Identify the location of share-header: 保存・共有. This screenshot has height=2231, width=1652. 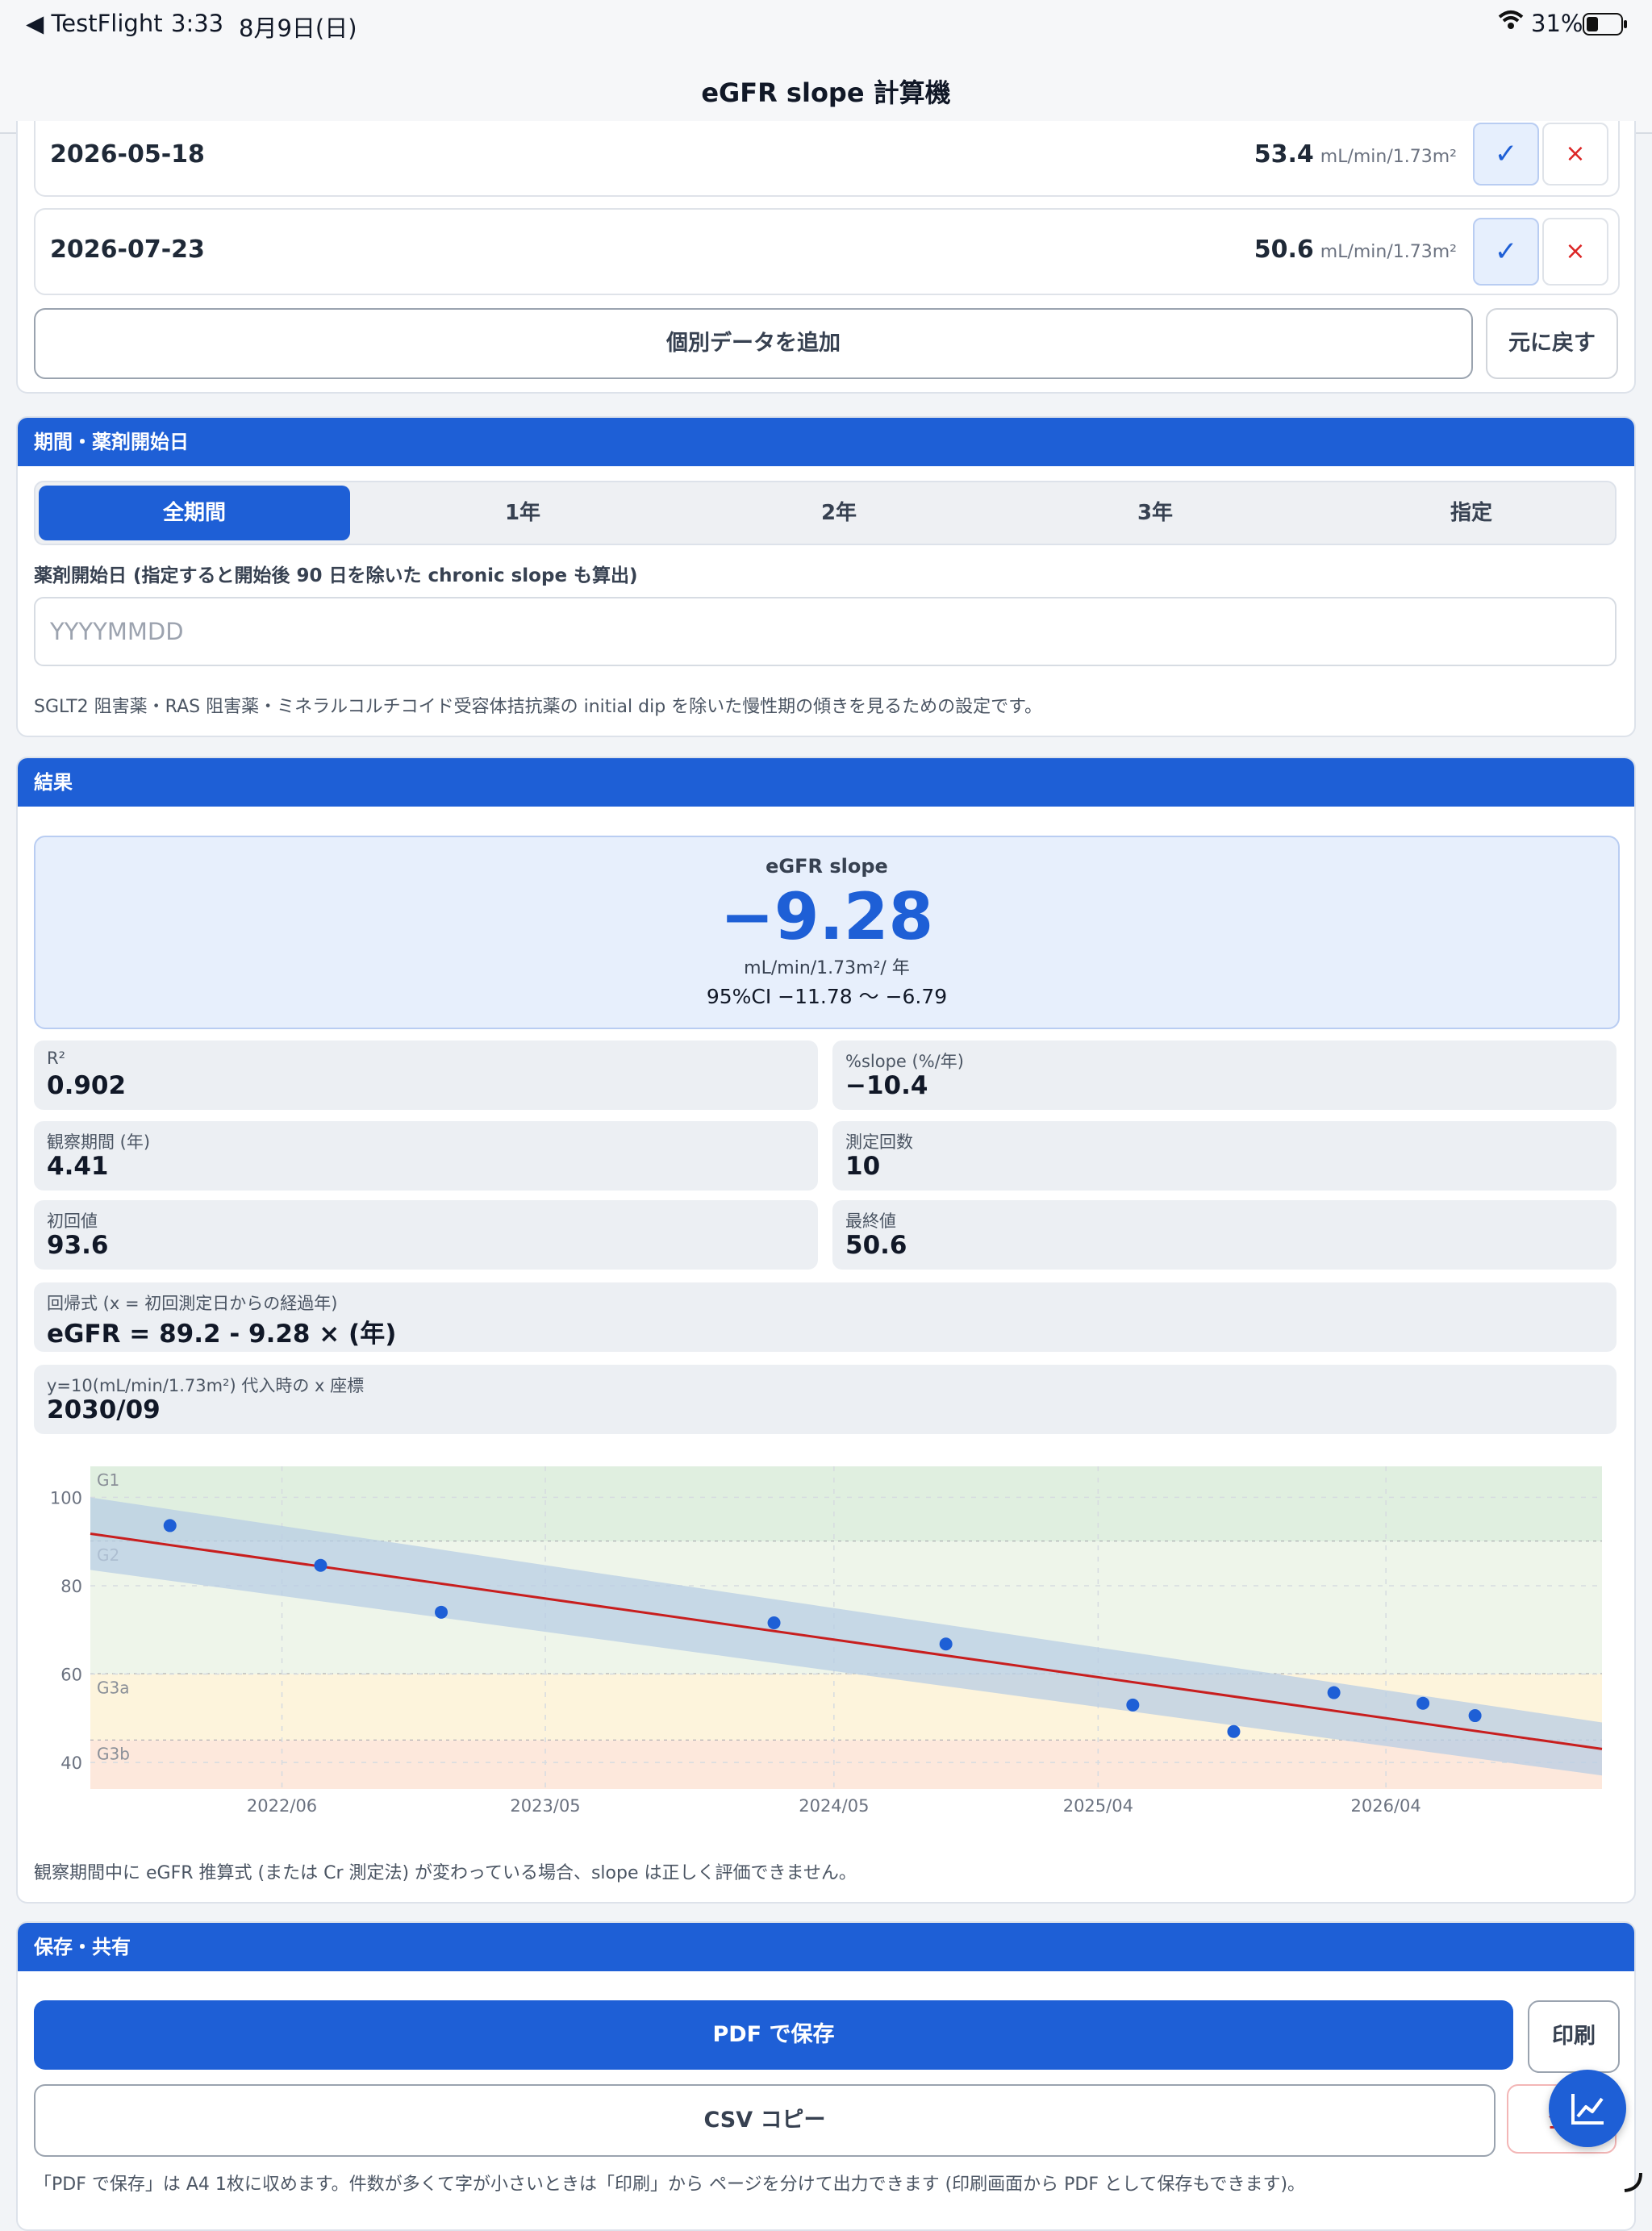
(826, 1947).